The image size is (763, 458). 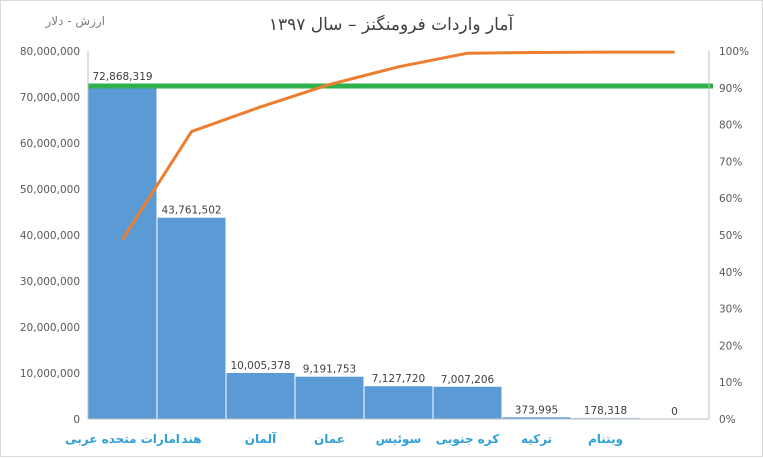 I want to click on y-tick-label-2: 20,000,000, so click(x=50, y=328).